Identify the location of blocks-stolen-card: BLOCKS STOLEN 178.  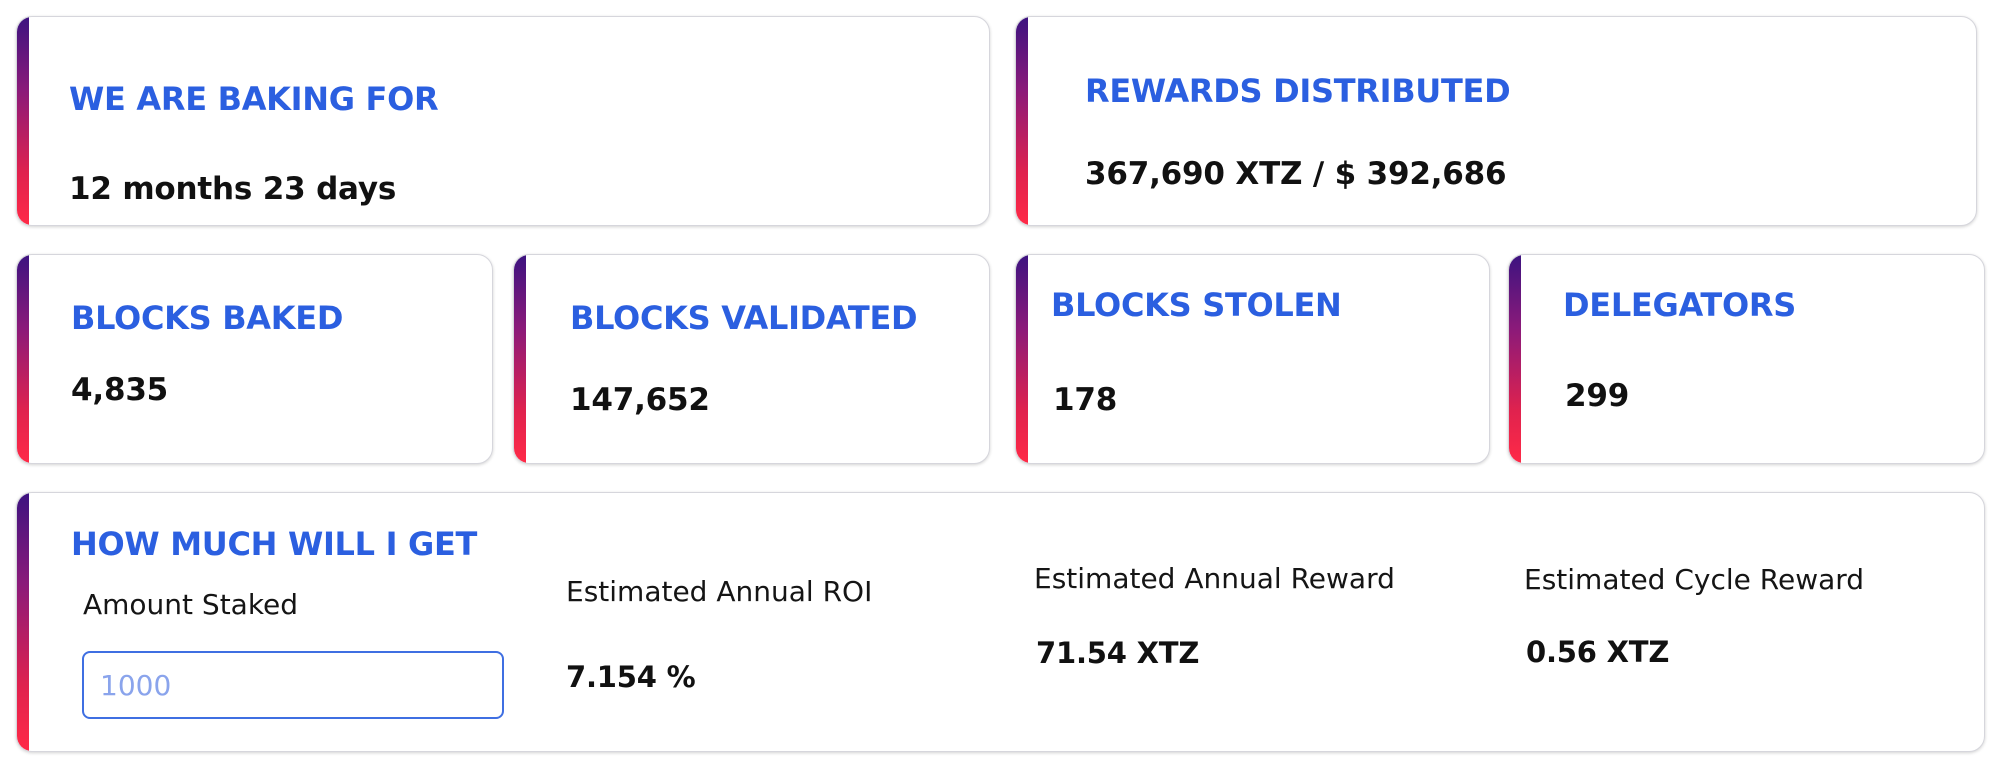
(1252, 359).